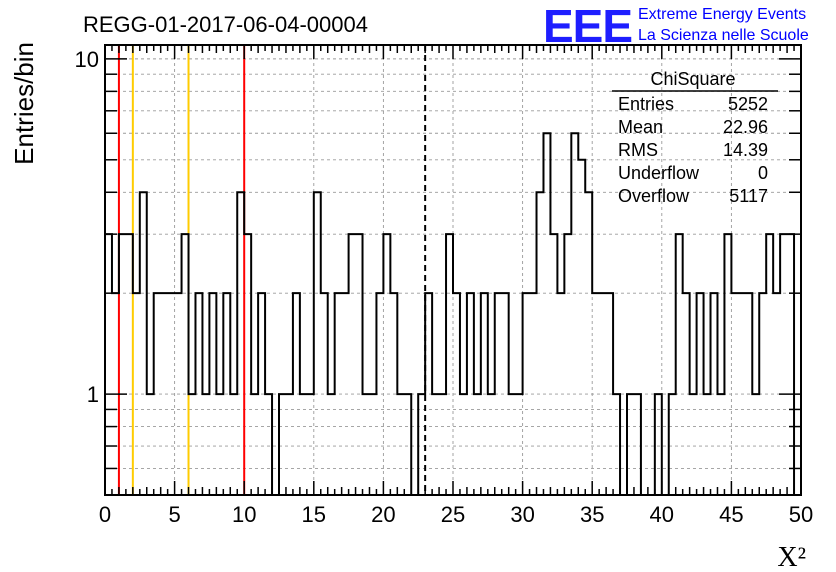  Describe the element at coordinates (105, 514) in the screenshot. I see `x-tick-label: 0` at that location.